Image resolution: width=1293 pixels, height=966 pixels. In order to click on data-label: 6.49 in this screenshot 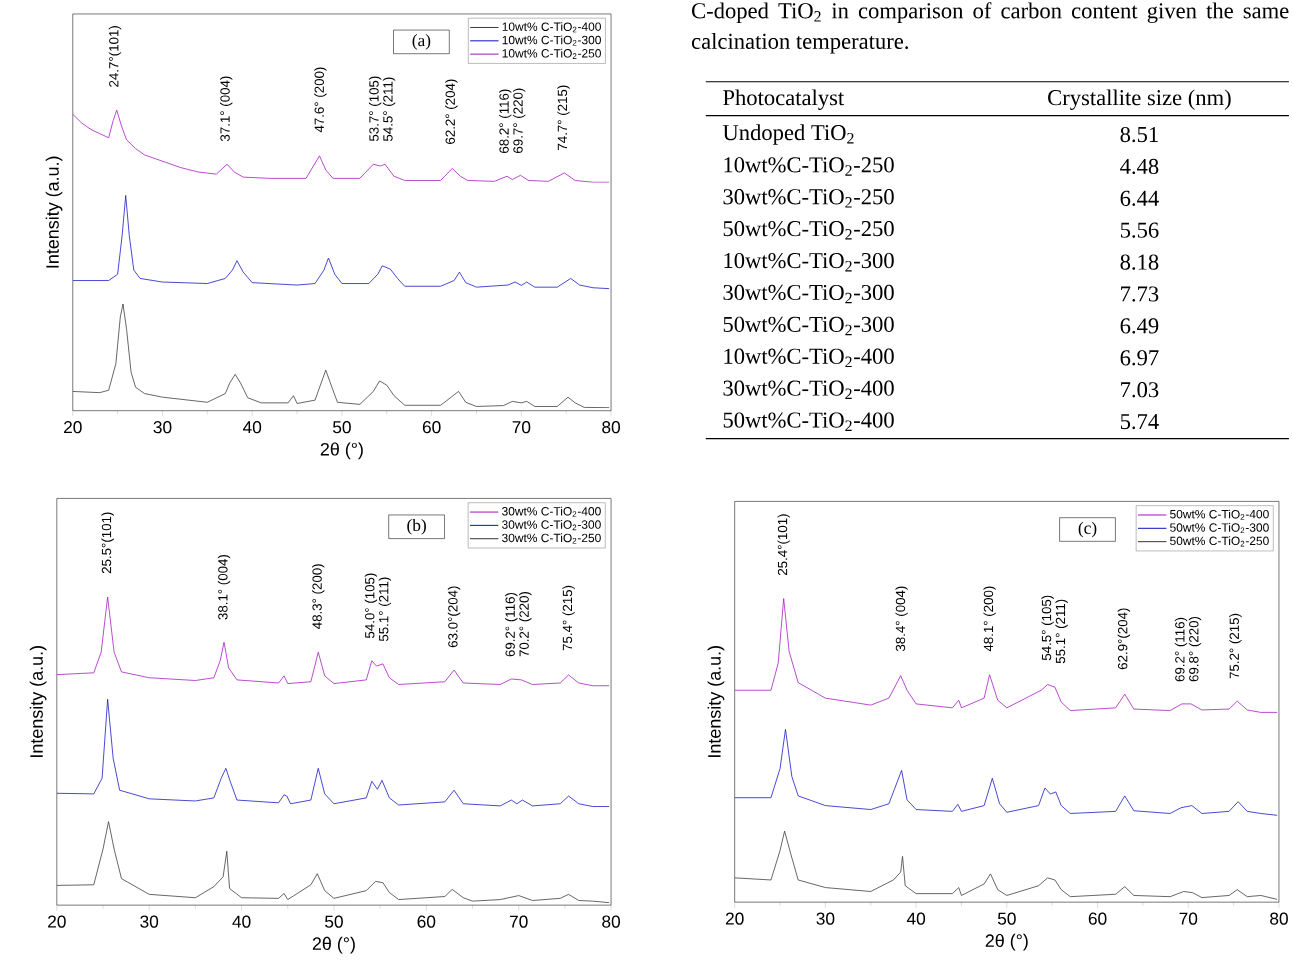, I will do `click(1139, 326)`.